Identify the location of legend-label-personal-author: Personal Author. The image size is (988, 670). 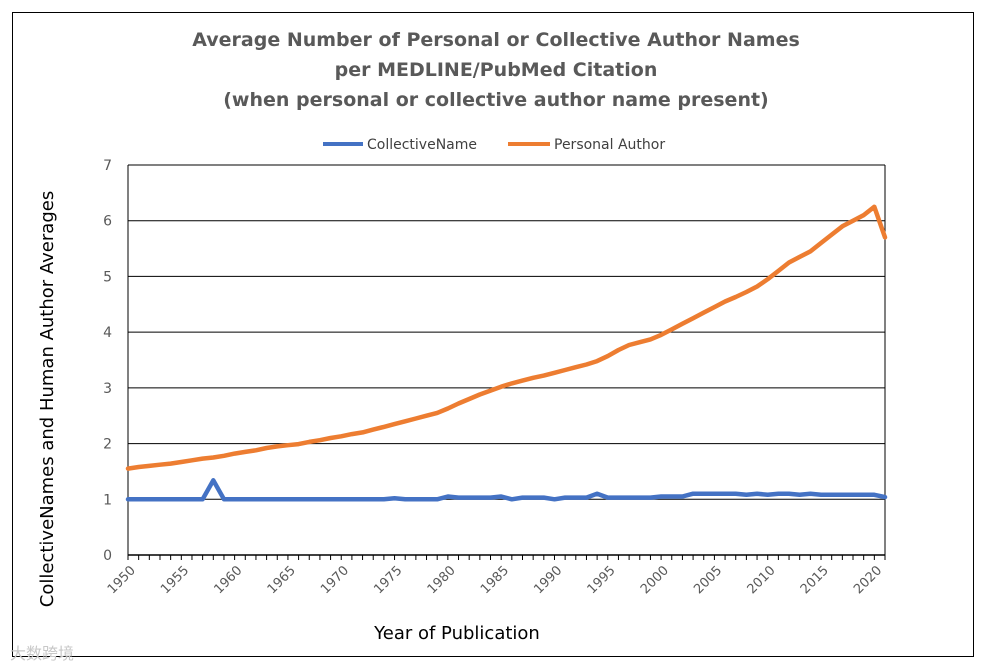
(609, 145).